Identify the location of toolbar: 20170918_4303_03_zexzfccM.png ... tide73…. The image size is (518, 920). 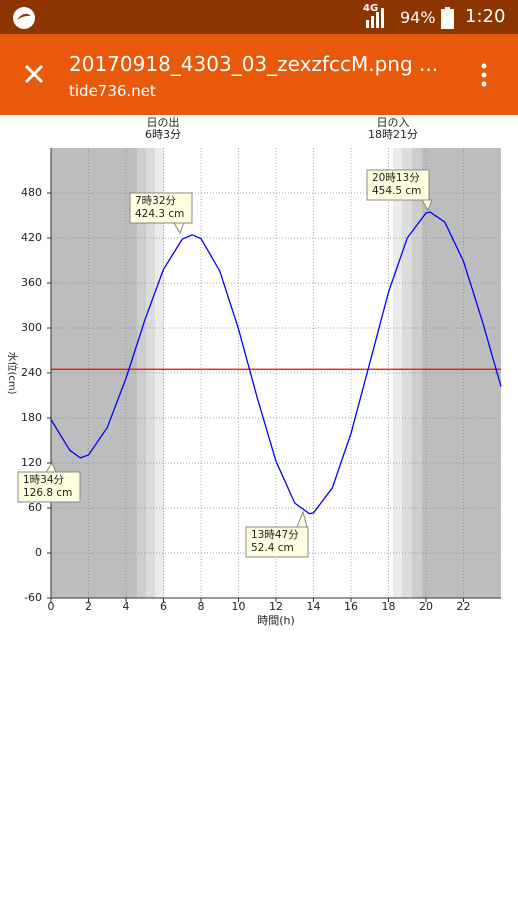
(259, 74).